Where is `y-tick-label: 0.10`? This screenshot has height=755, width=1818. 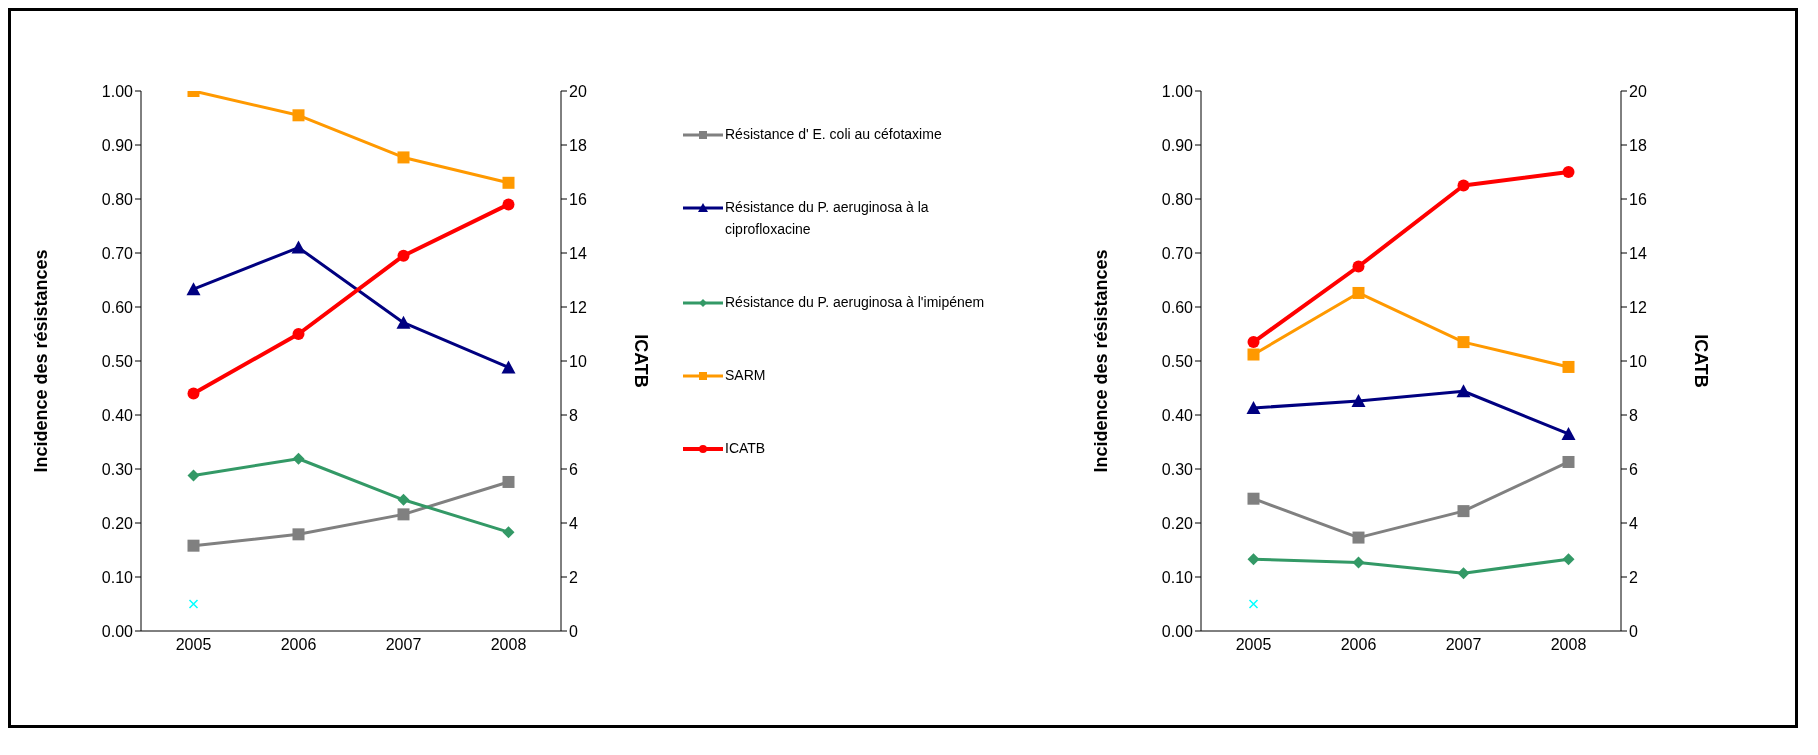
y-tick-label: 0.10 is located at coordinates (117, 577).